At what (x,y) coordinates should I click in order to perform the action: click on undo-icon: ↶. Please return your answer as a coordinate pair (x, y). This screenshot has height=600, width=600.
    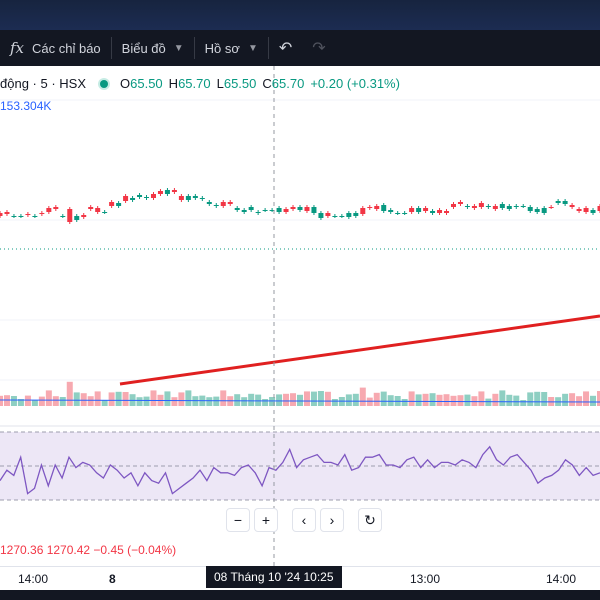
    Looking at the image, I should click on (285, 48).